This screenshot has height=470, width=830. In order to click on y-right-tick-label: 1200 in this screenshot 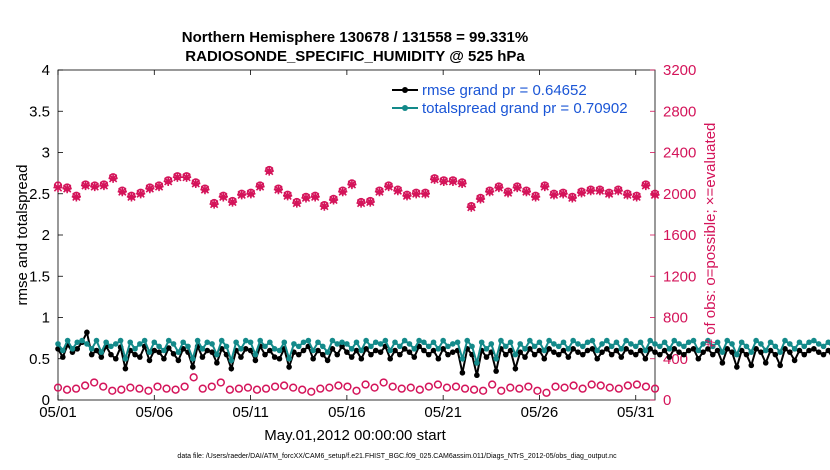, I will do `click(679, 276)`.